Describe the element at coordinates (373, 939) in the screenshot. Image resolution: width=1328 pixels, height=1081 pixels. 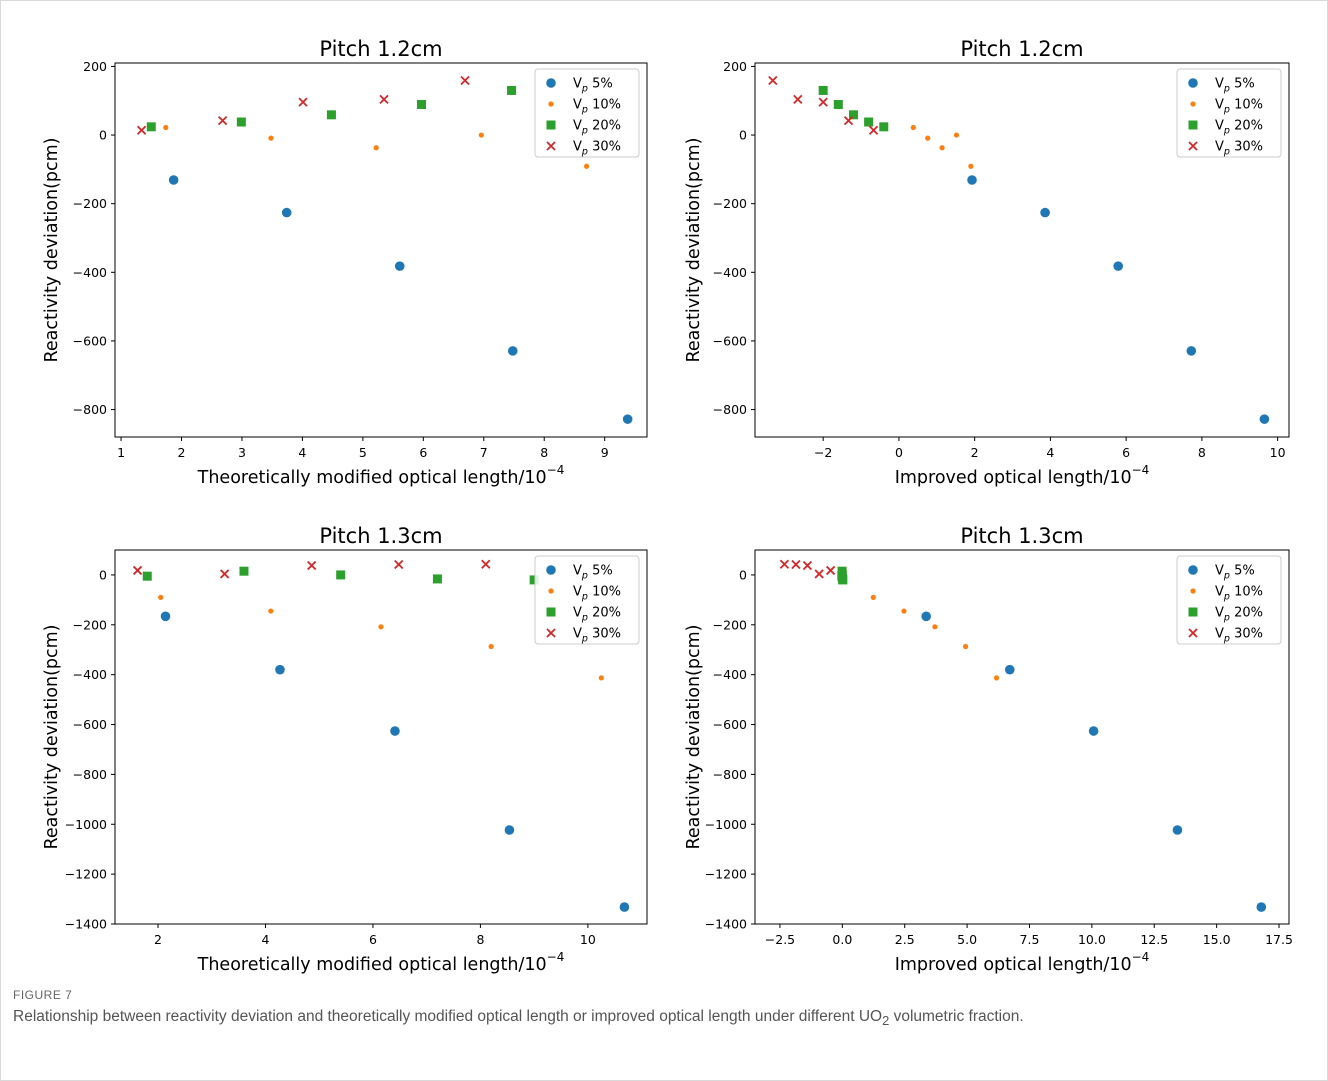
I see `x-tick-label: 6` at that location.